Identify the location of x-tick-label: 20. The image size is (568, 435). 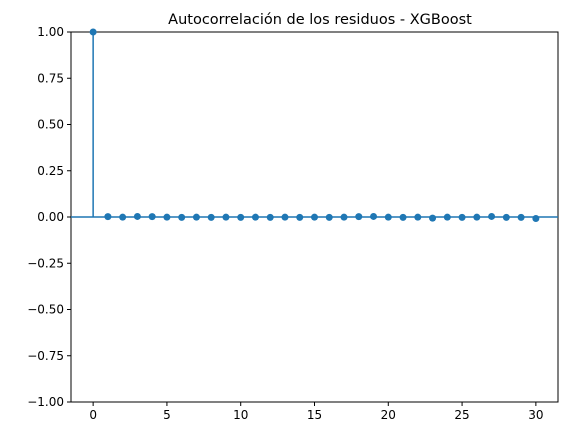
(388, 415).